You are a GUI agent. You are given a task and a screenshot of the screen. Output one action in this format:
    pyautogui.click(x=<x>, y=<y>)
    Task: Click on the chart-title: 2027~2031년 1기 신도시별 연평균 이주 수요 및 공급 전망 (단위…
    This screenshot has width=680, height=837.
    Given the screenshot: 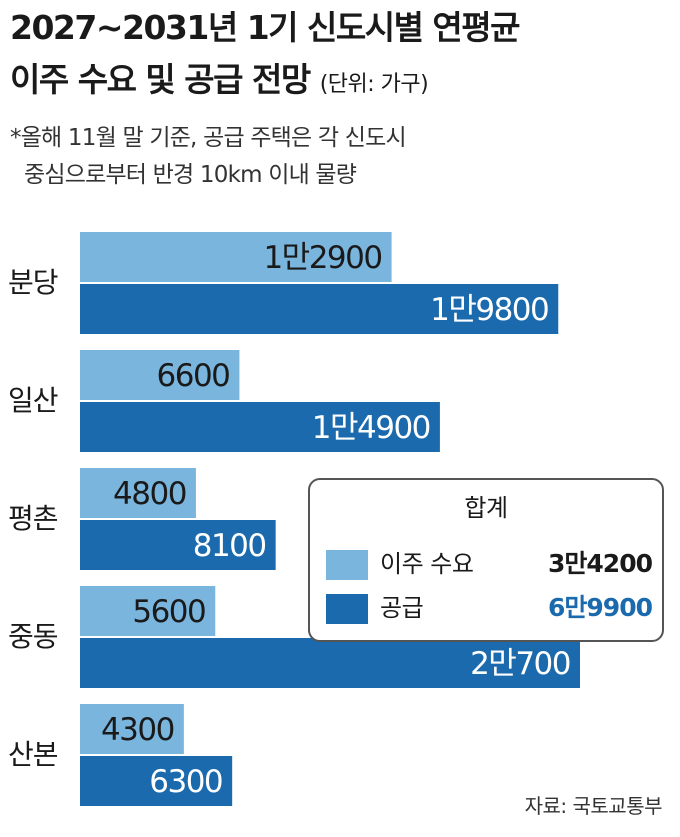 What is the action you would take?
    pyautogui.click(x=344, y=56)
    